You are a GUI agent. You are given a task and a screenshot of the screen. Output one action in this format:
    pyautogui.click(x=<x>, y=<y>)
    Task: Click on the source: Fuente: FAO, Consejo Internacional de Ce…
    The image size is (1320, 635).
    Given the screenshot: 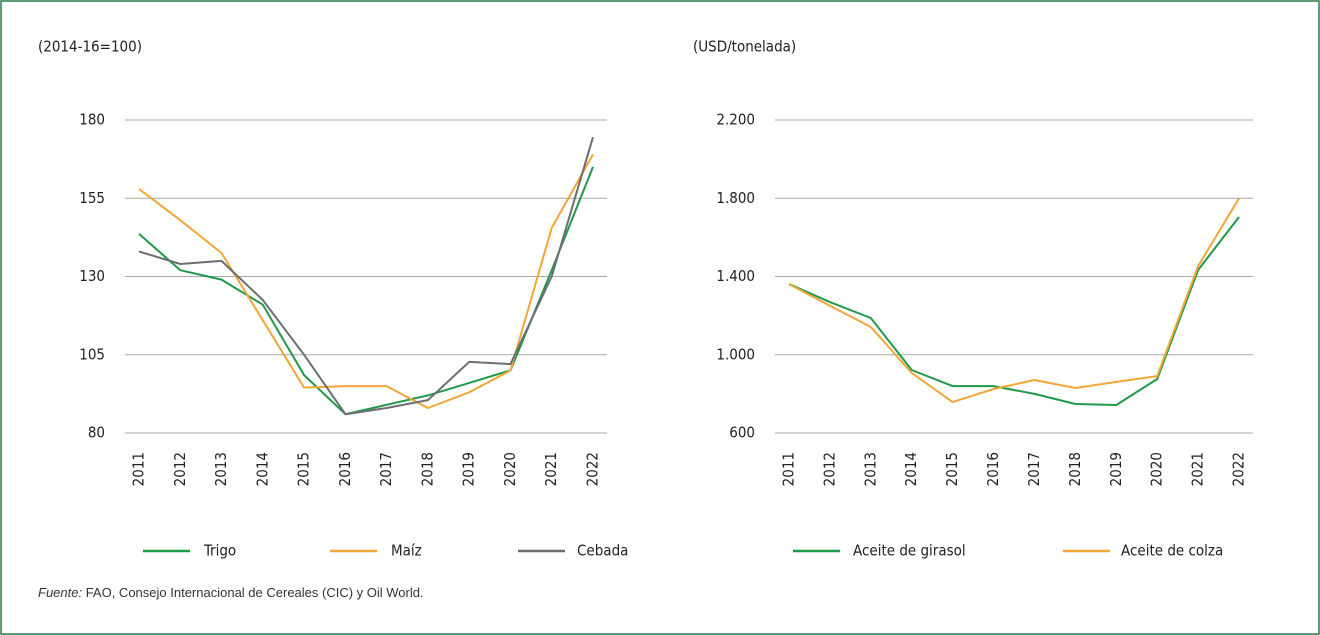 What is the action you would take?
    pyautogui.click(x=231, y=592)
    